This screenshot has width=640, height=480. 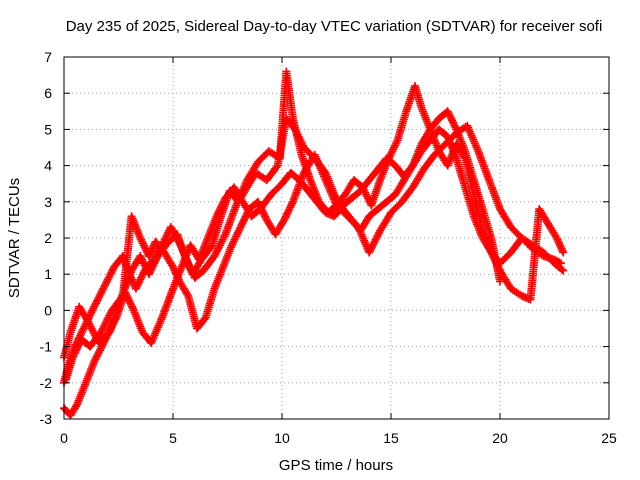 I want to click on y-axis-label: SDTVAR / TECUs, so click(x=14, y=238).